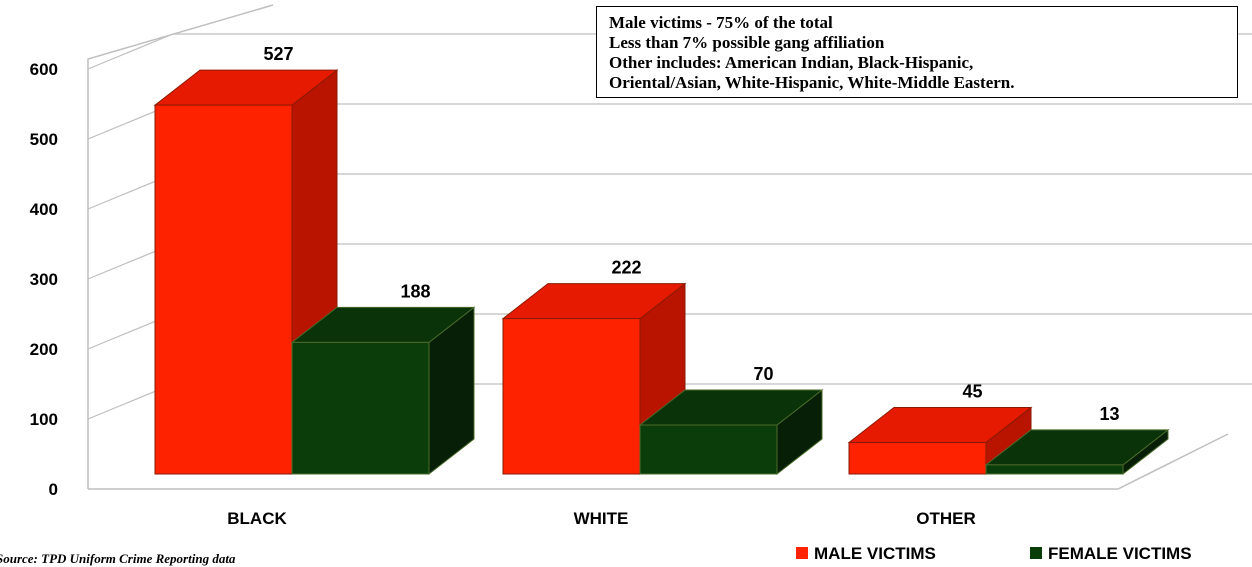  What do you see at coordinates (1054, 469) in the screenshot?
I see `bar-other-female` at bounding box center [1054, 469].